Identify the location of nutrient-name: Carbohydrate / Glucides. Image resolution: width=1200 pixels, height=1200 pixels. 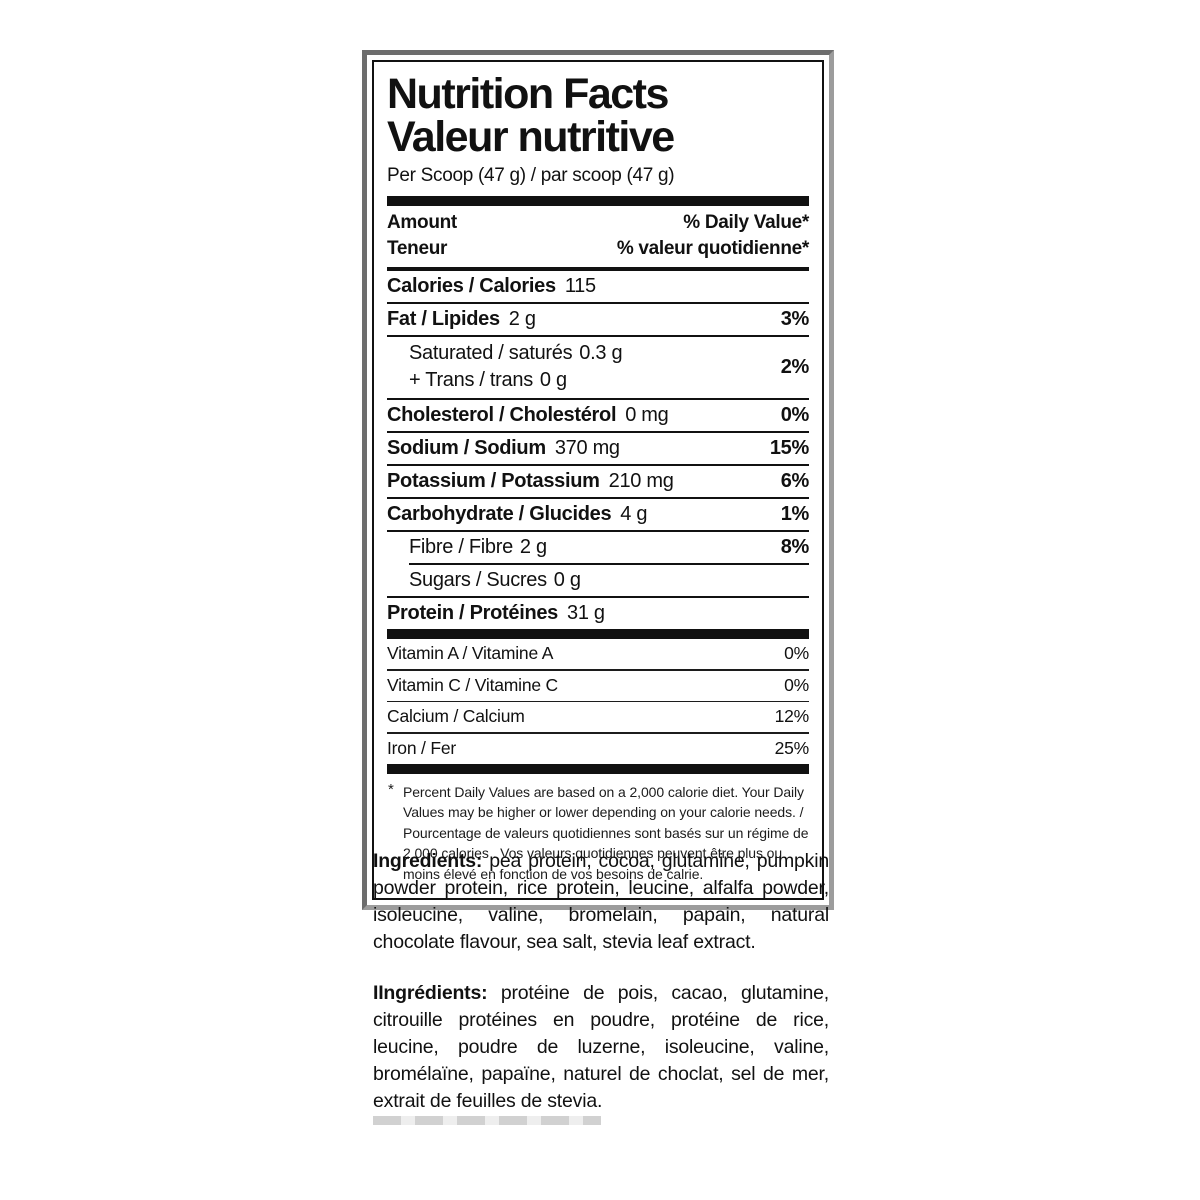
(499, 514).